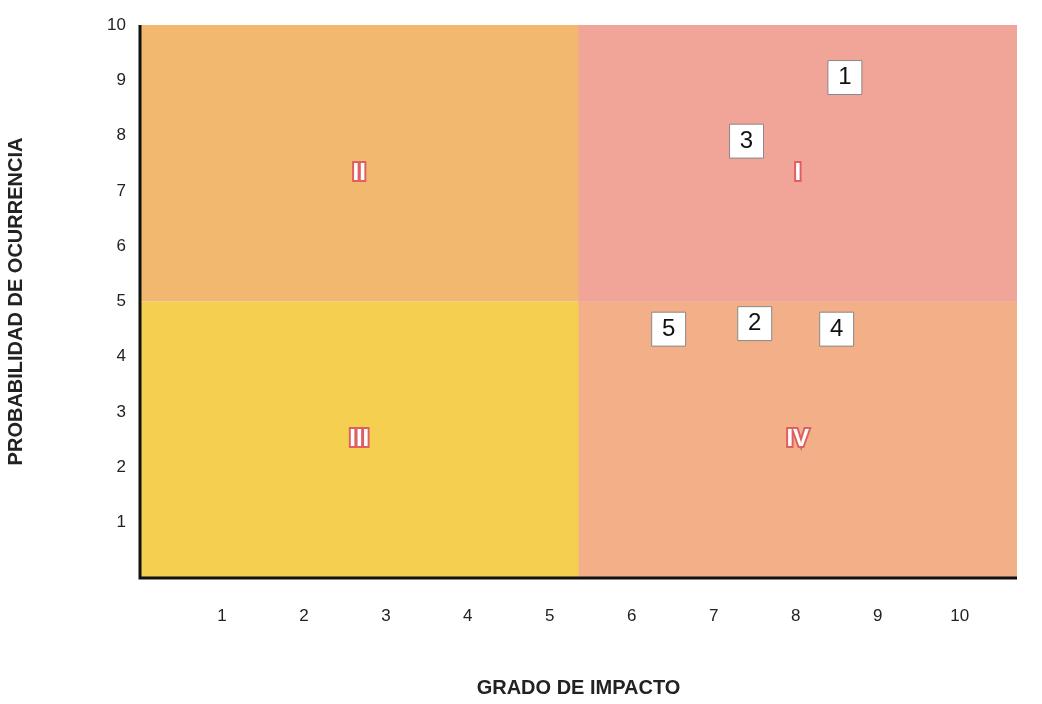 Image resolution: width=1042 pixels, height=704 pixels. What do you see at coordinates (845, 76) in the screenshot?
I see `annotation: 1` at bounding box center [845, 76].